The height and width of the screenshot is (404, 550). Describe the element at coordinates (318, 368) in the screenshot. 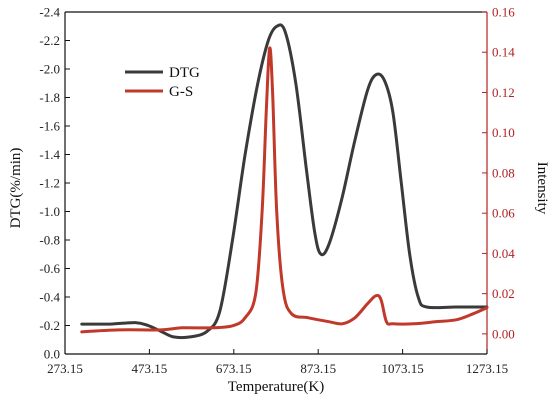

I see `x-tick-label: 873.15` at that location.